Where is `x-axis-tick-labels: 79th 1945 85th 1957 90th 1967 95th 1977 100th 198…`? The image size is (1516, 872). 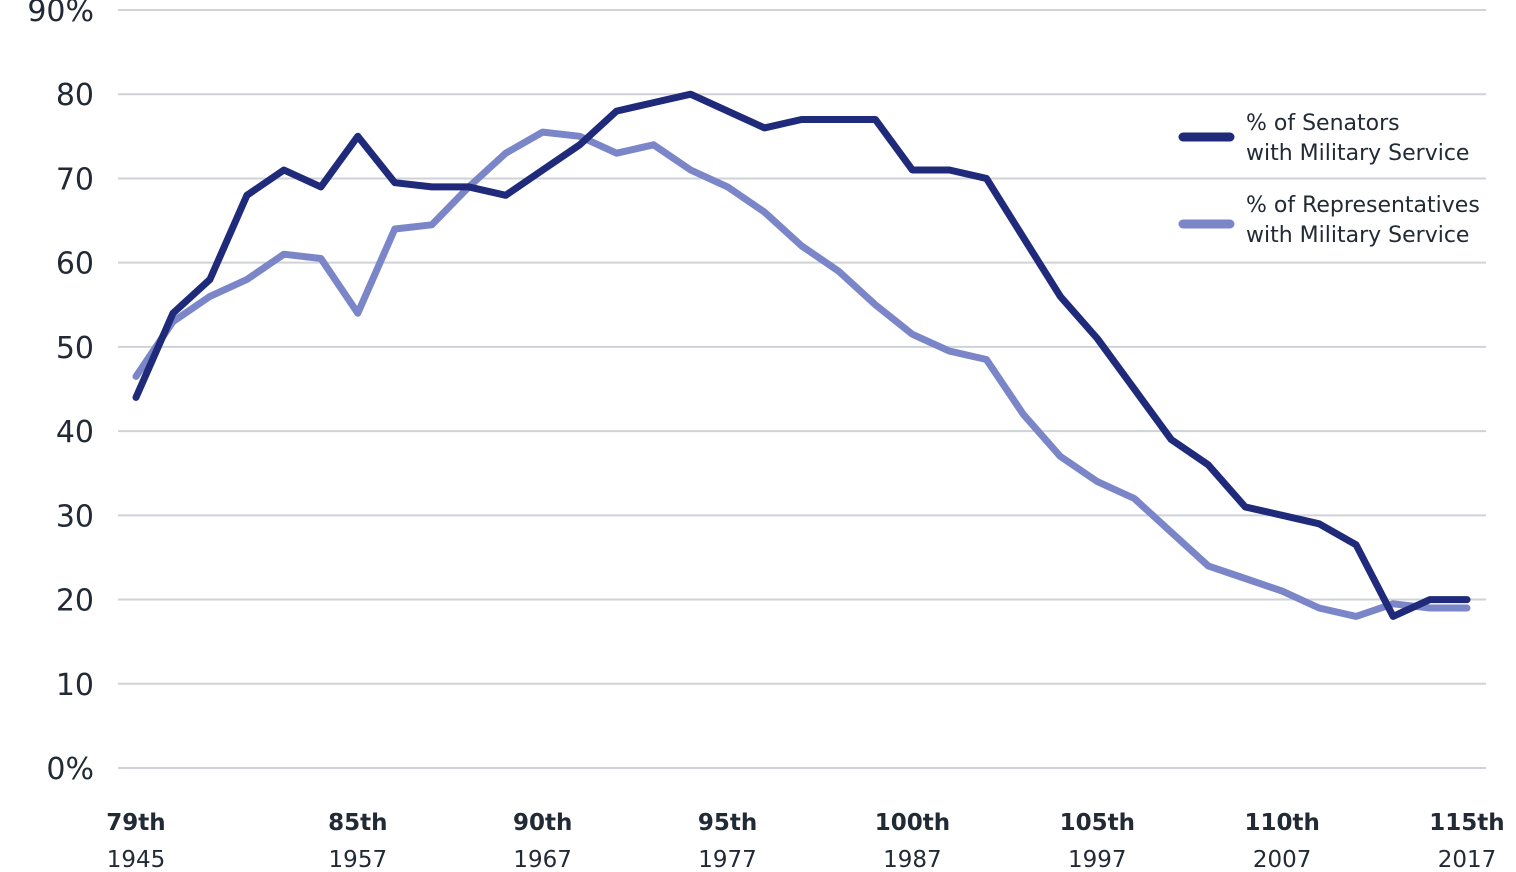 x-axis-tick-labels: 79th 1945 85th 1957 90th 1967 95th 1977 100th 198… is located at coordinates (805, 841).